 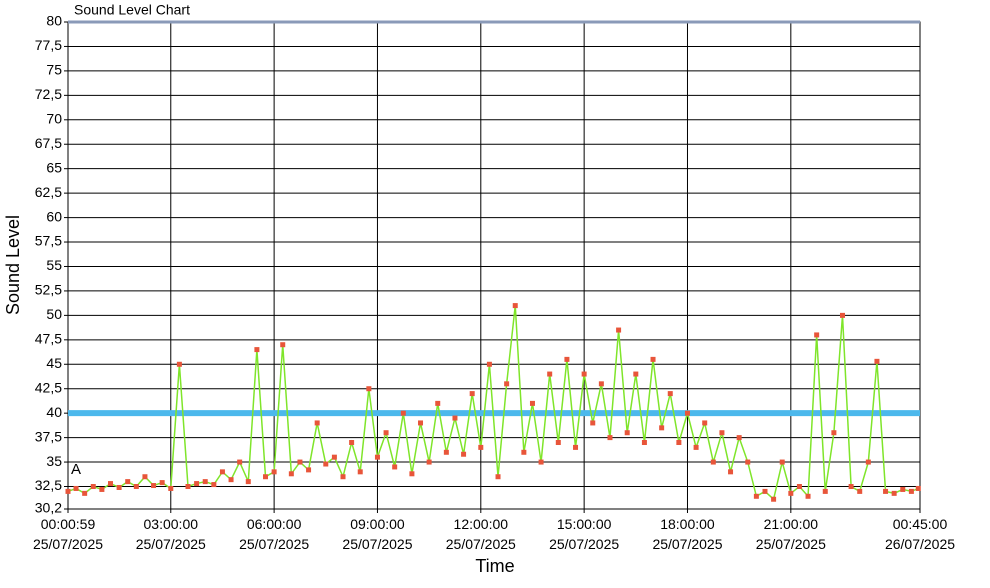 What do you see at coordinates (48, 45) in the screenshot?
I see `y-tick-label: 77,5` at bounding box center [48, 45].